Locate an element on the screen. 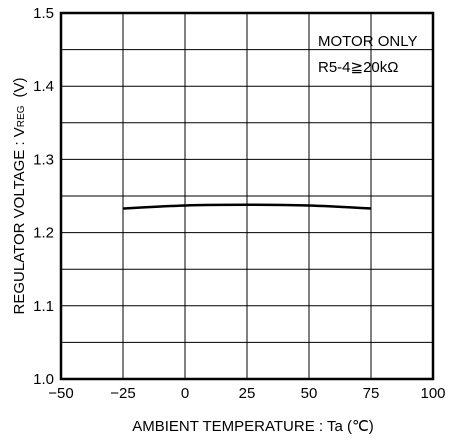 This screenshot has width=459, height=440. y-axis-label-unit: (V) is located at coordinates (19, 88).